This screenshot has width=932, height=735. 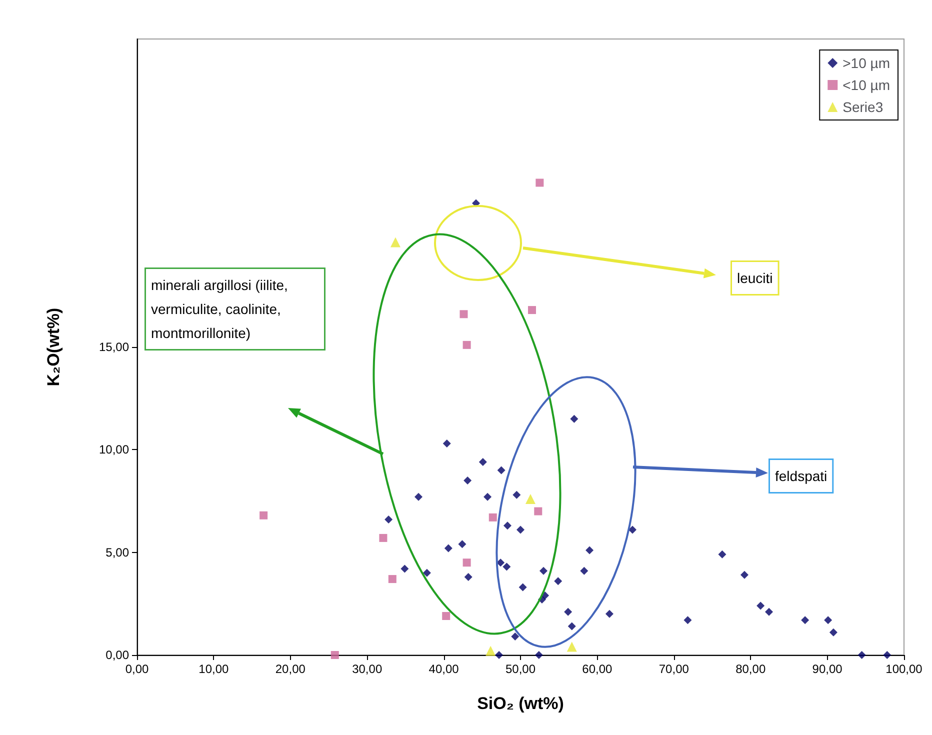 I want to click on x-tick-label: 40,00, so click(x=444, y=669).